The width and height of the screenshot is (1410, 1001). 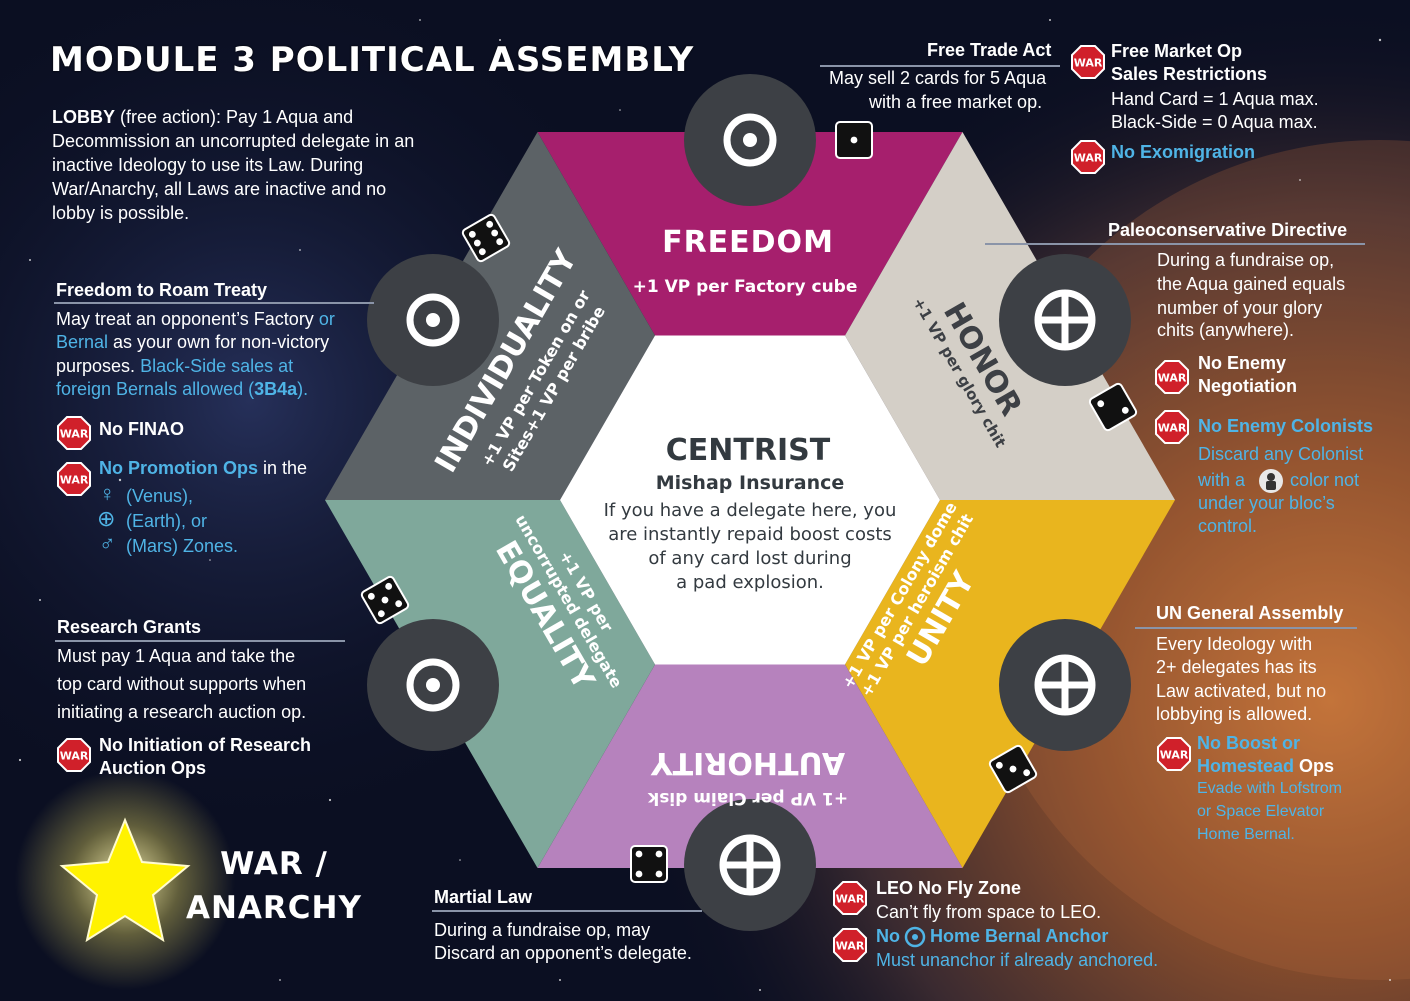 I want to click on colonists-line-1: Discard any Colonist, so click(x=1281, y=454).